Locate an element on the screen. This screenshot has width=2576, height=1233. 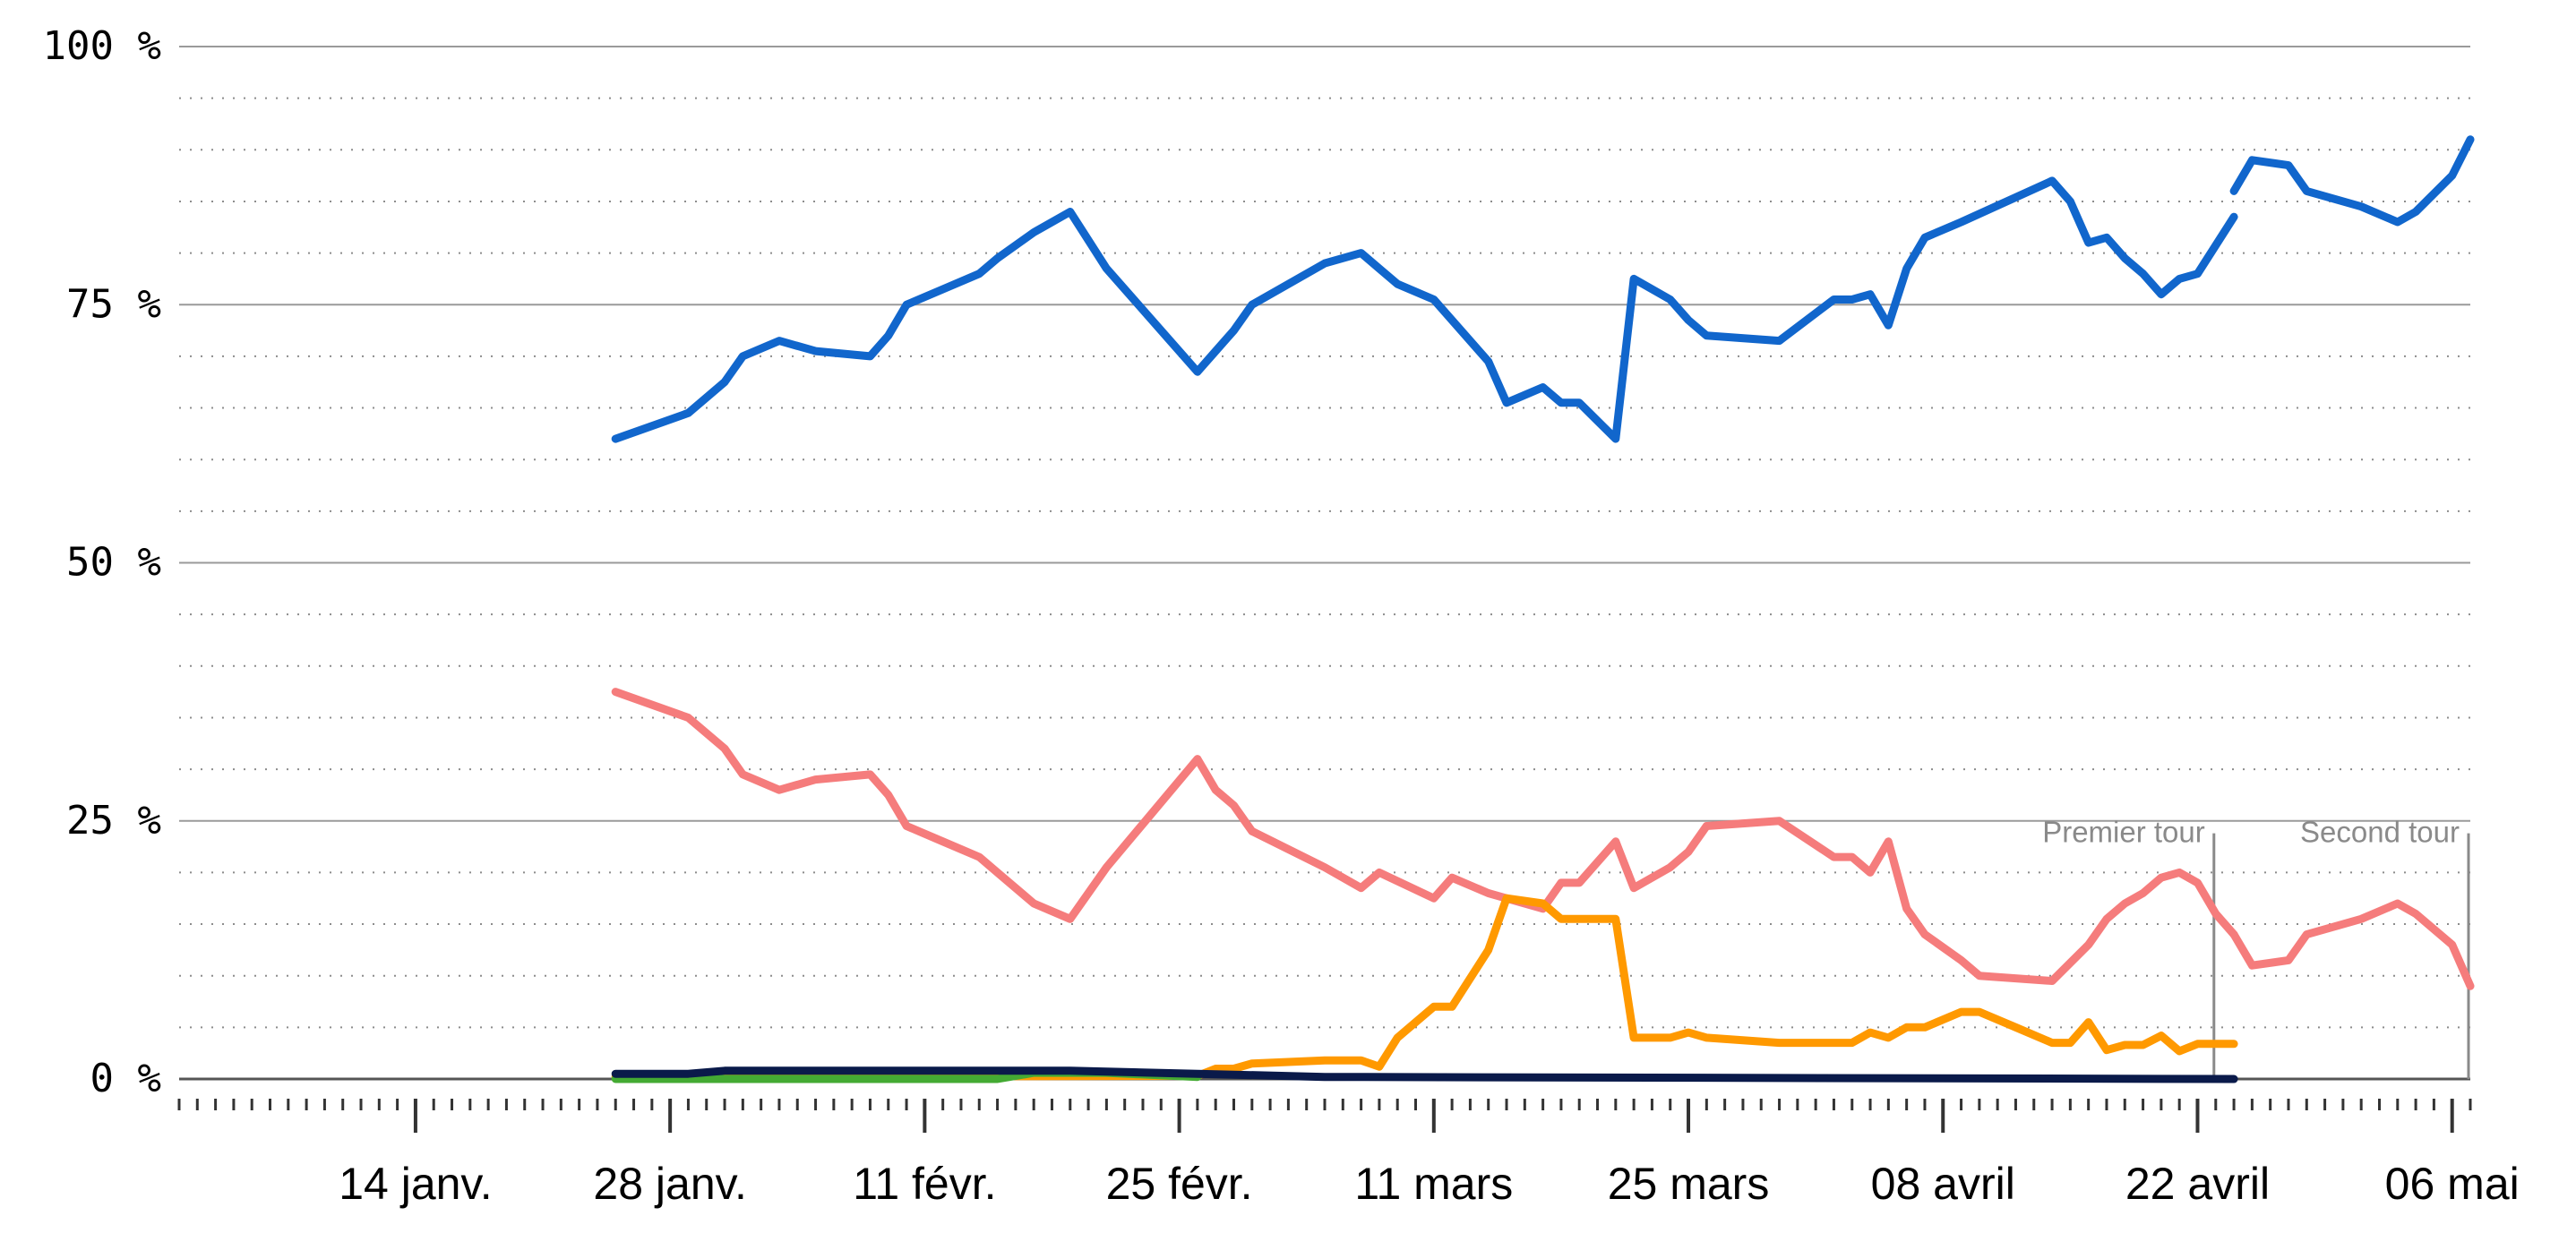
y-tick-label: 50 % is located at coordinates (113, 563).